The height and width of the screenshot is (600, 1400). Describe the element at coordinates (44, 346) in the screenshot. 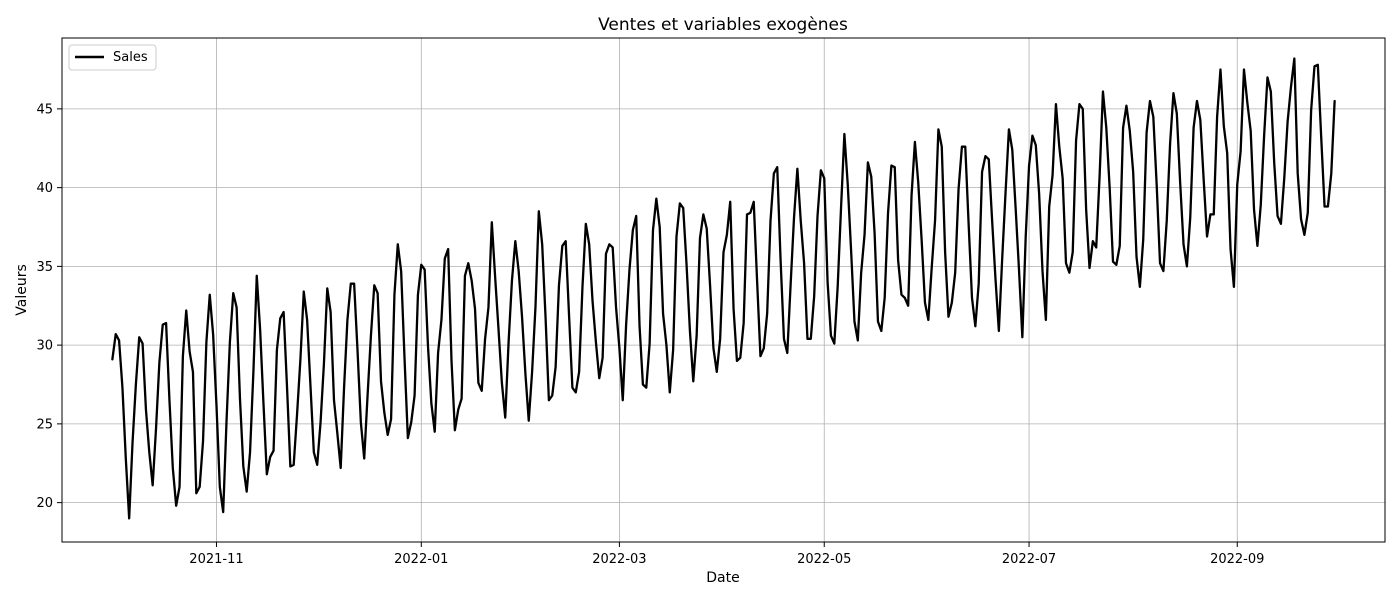

I see `y-tick-label: 30` at that location.